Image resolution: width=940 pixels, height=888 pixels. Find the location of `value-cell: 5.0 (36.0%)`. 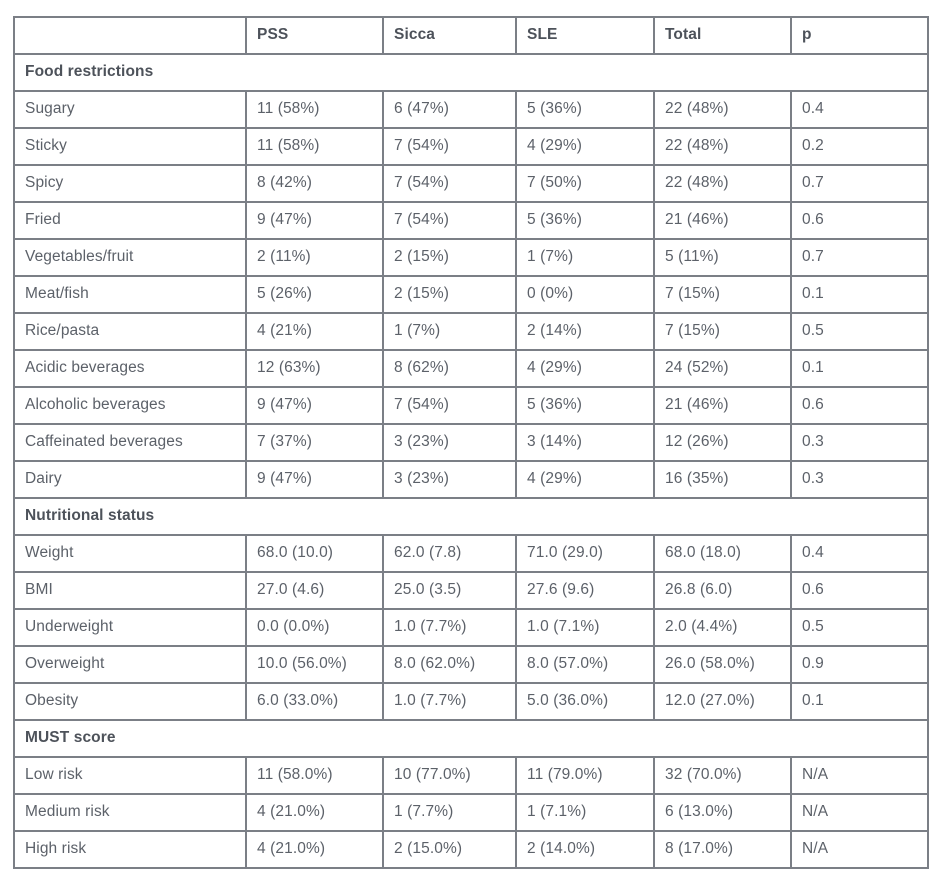

value-cell: 5.0 (36.0%) is located at coordinates (585, 701).